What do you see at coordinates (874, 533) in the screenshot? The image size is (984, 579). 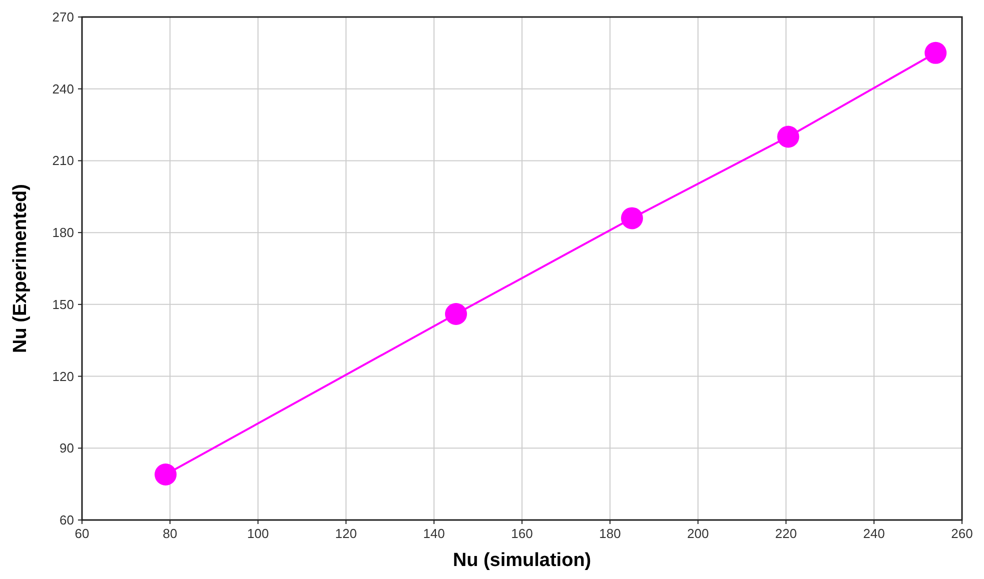 I see `x-tick-label: 240` at bounding box center [874, 533].